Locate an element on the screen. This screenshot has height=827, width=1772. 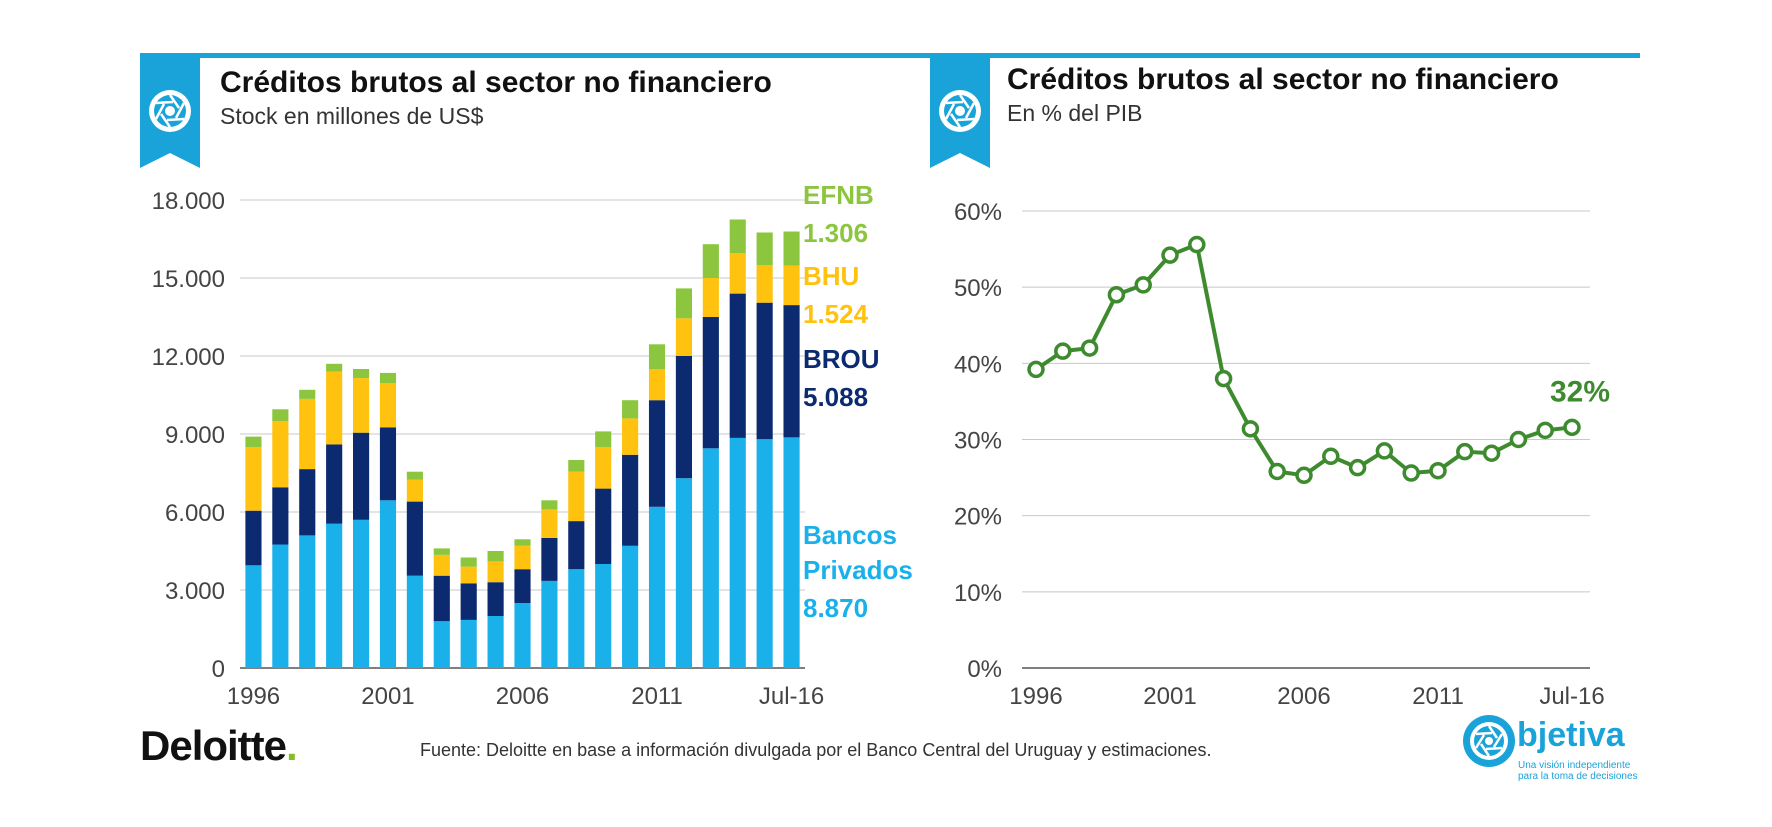
header-flag-left is located at coordinates (170, 110).